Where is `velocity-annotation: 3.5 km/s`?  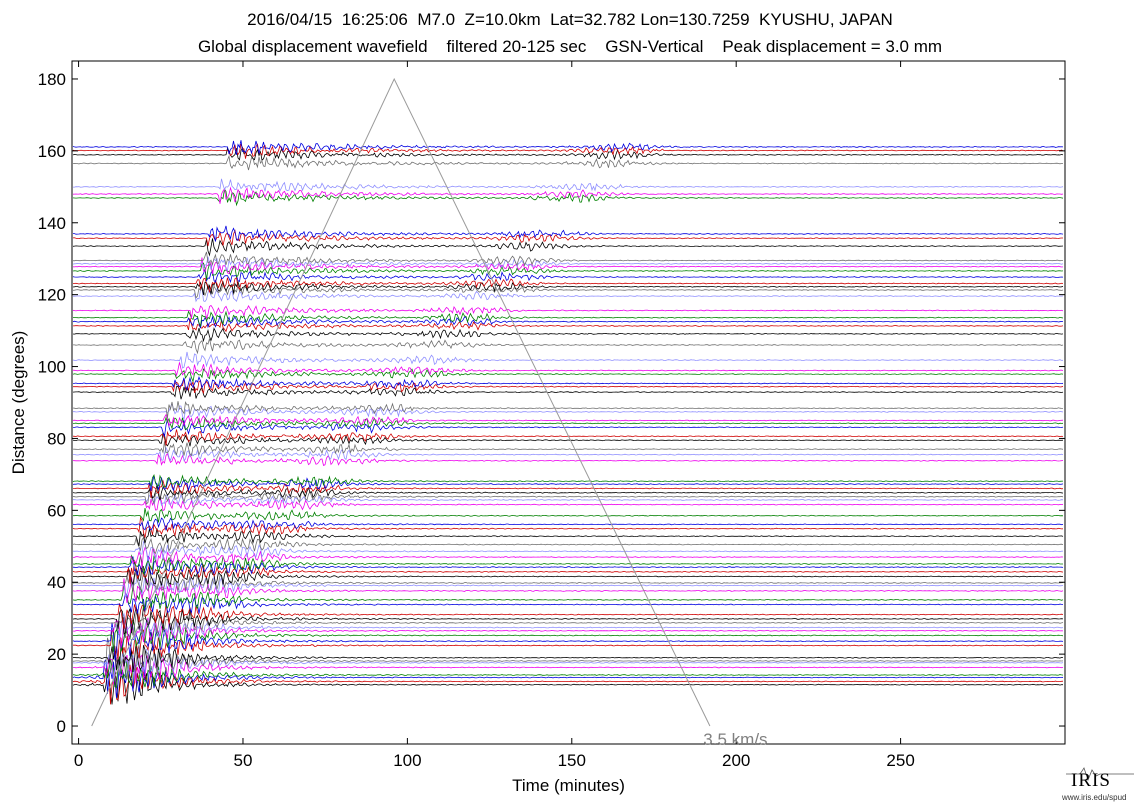
velocity-annotation: 3.5 km/s is located at coordinates (735, 739).